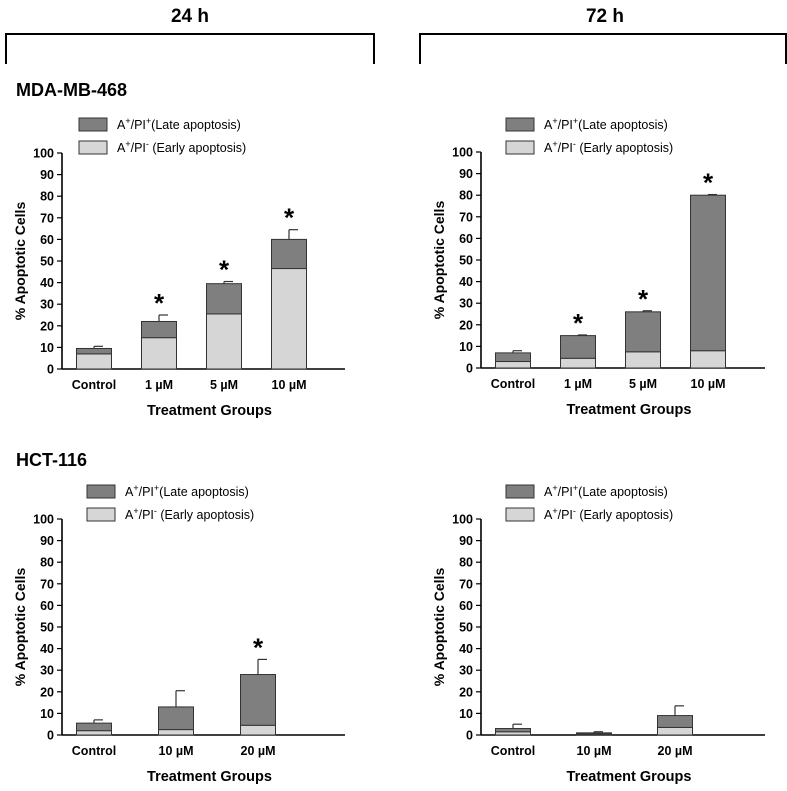 This screenshot has height=791, width=787. I want to click on header-24h: 24 h, so click(190, 16).